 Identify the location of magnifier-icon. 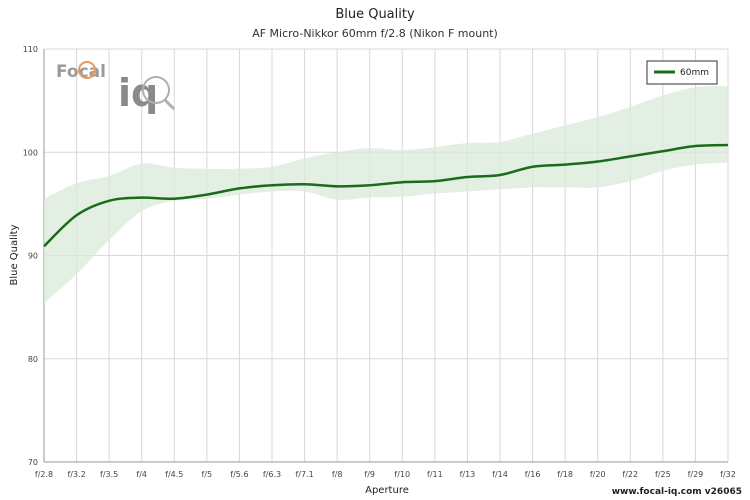
(156, 90).